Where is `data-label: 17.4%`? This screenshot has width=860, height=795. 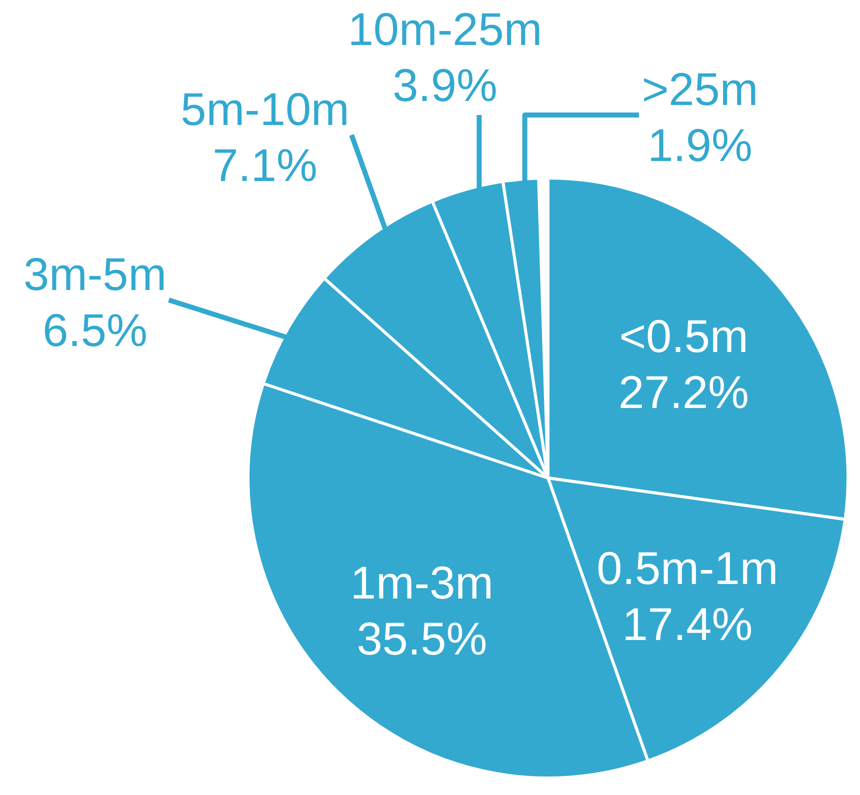
data-label: 17.4% is located at coordinates (687, 624).